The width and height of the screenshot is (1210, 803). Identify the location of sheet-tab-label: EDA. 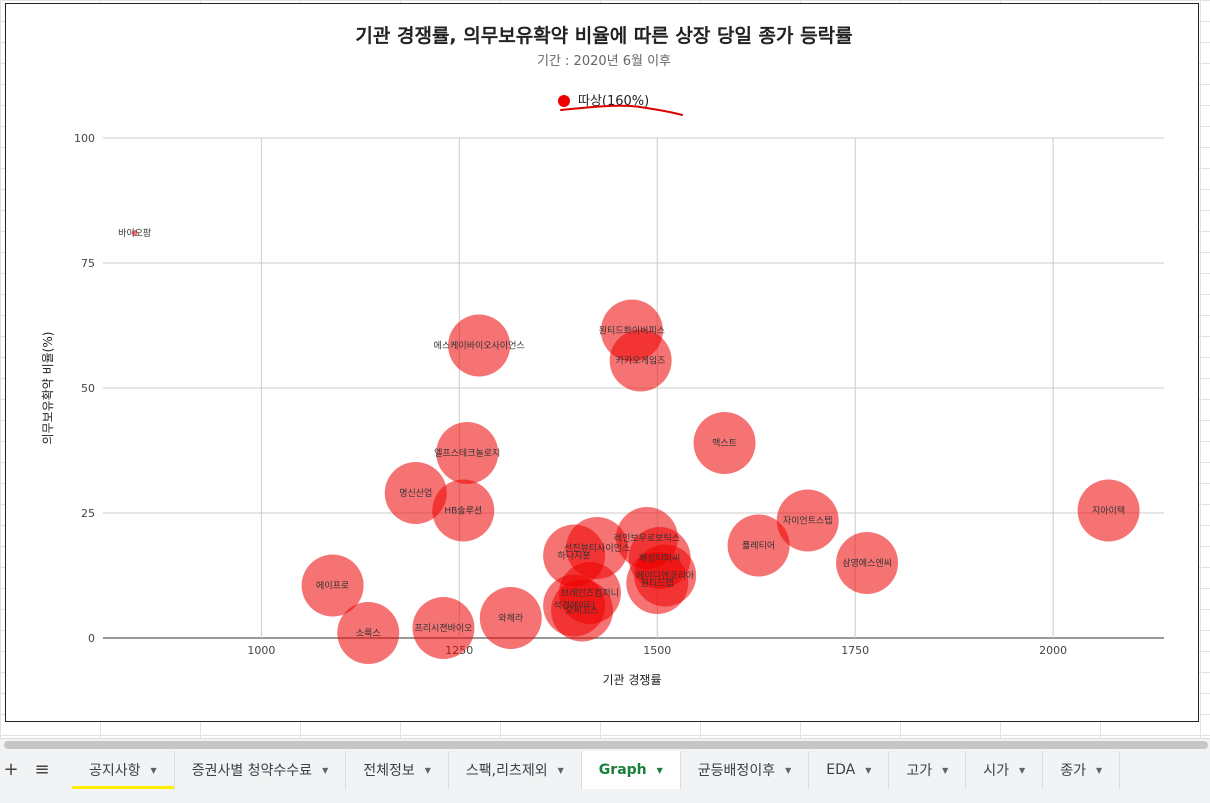
(841, 770).